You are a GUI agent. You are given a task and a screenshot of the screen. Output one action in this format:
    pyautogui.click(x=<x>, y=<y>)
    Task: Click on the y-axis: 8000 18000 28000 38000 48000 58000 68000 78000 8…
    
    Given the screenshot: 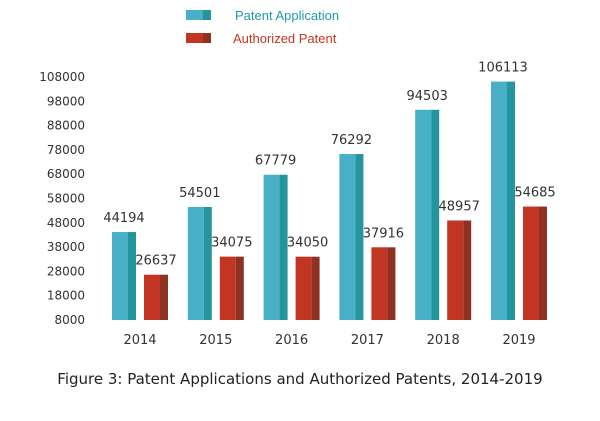 What is the action you would take?
    pyautogui.click(x=62, y=198)
    